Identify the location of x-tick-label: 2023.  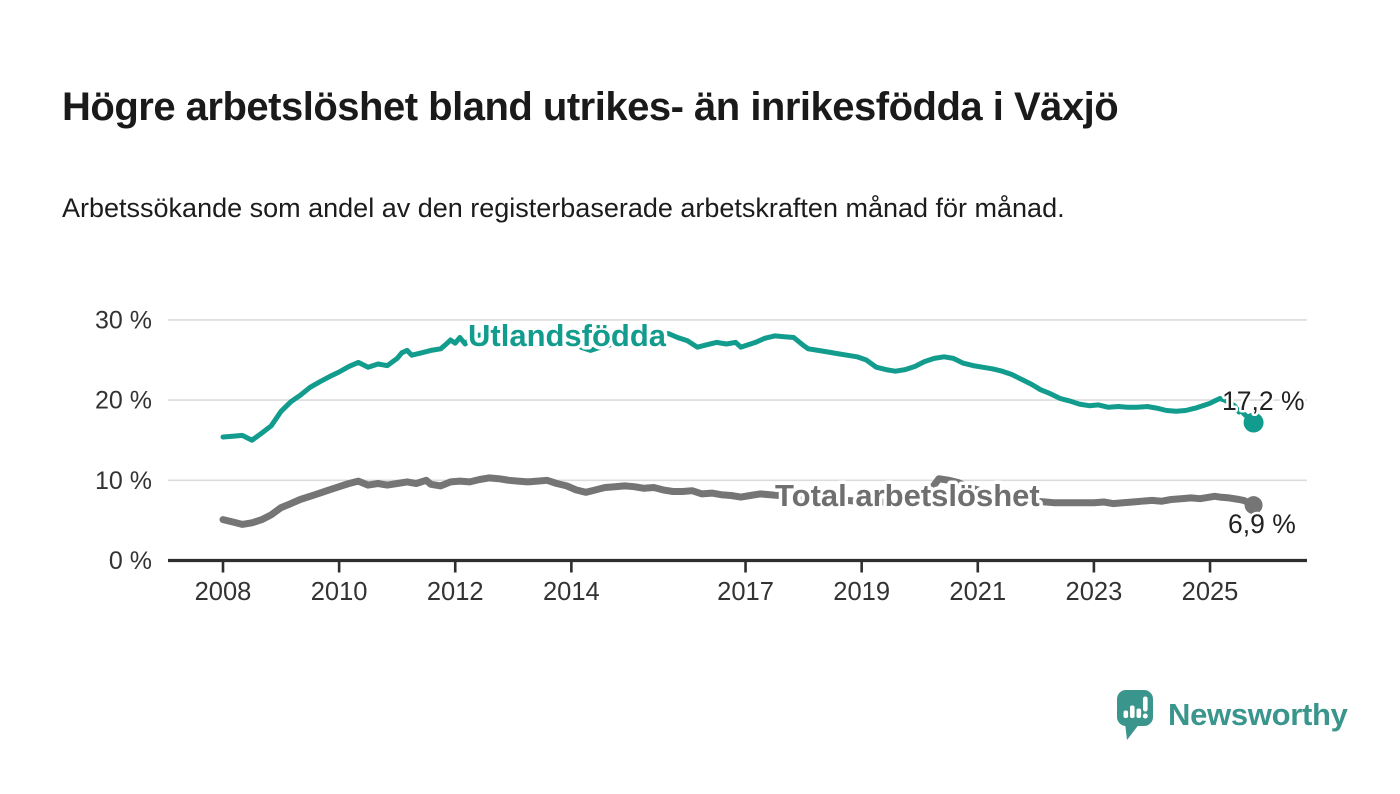
(1094, 592).